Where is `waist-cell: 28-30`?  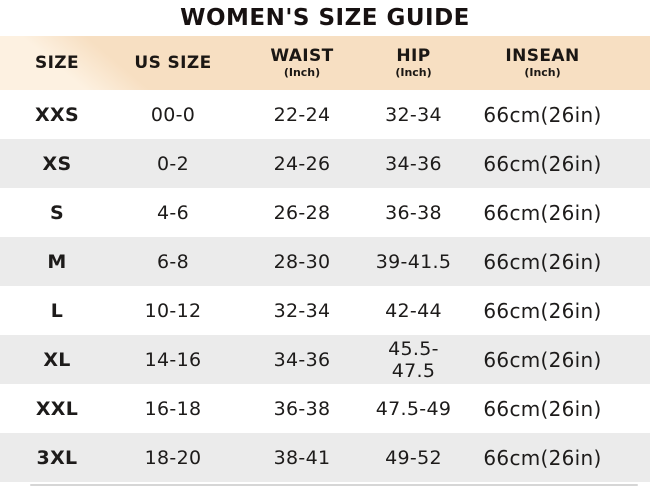 waist-cell: 28-30 is located at coordinates (302, 261).